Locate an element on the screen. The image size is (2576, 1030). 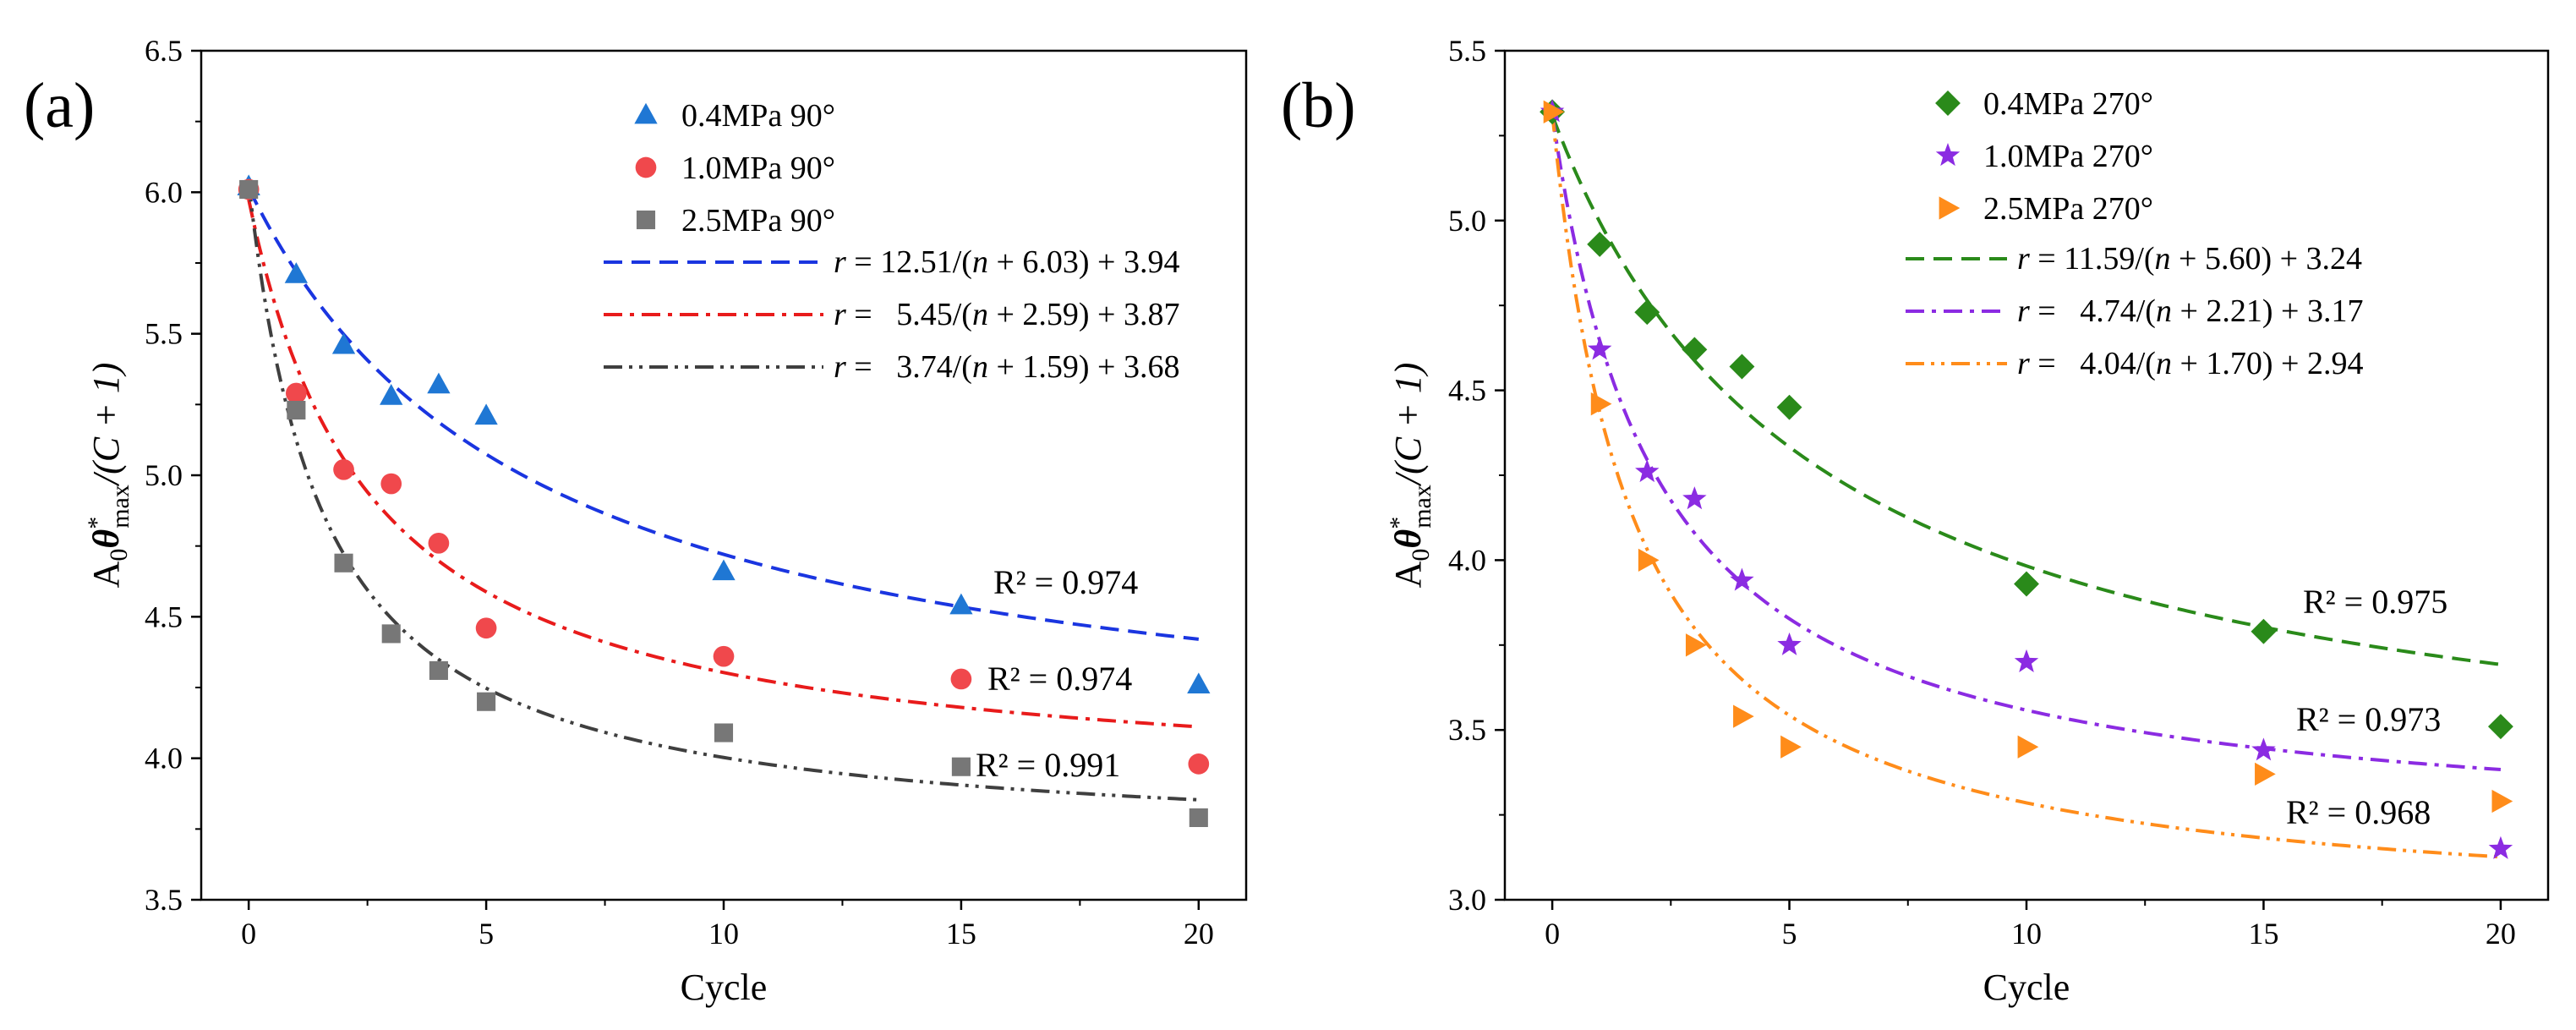
legend-label-3: 2.5MPa 90° is located at coordinates (758, 220).